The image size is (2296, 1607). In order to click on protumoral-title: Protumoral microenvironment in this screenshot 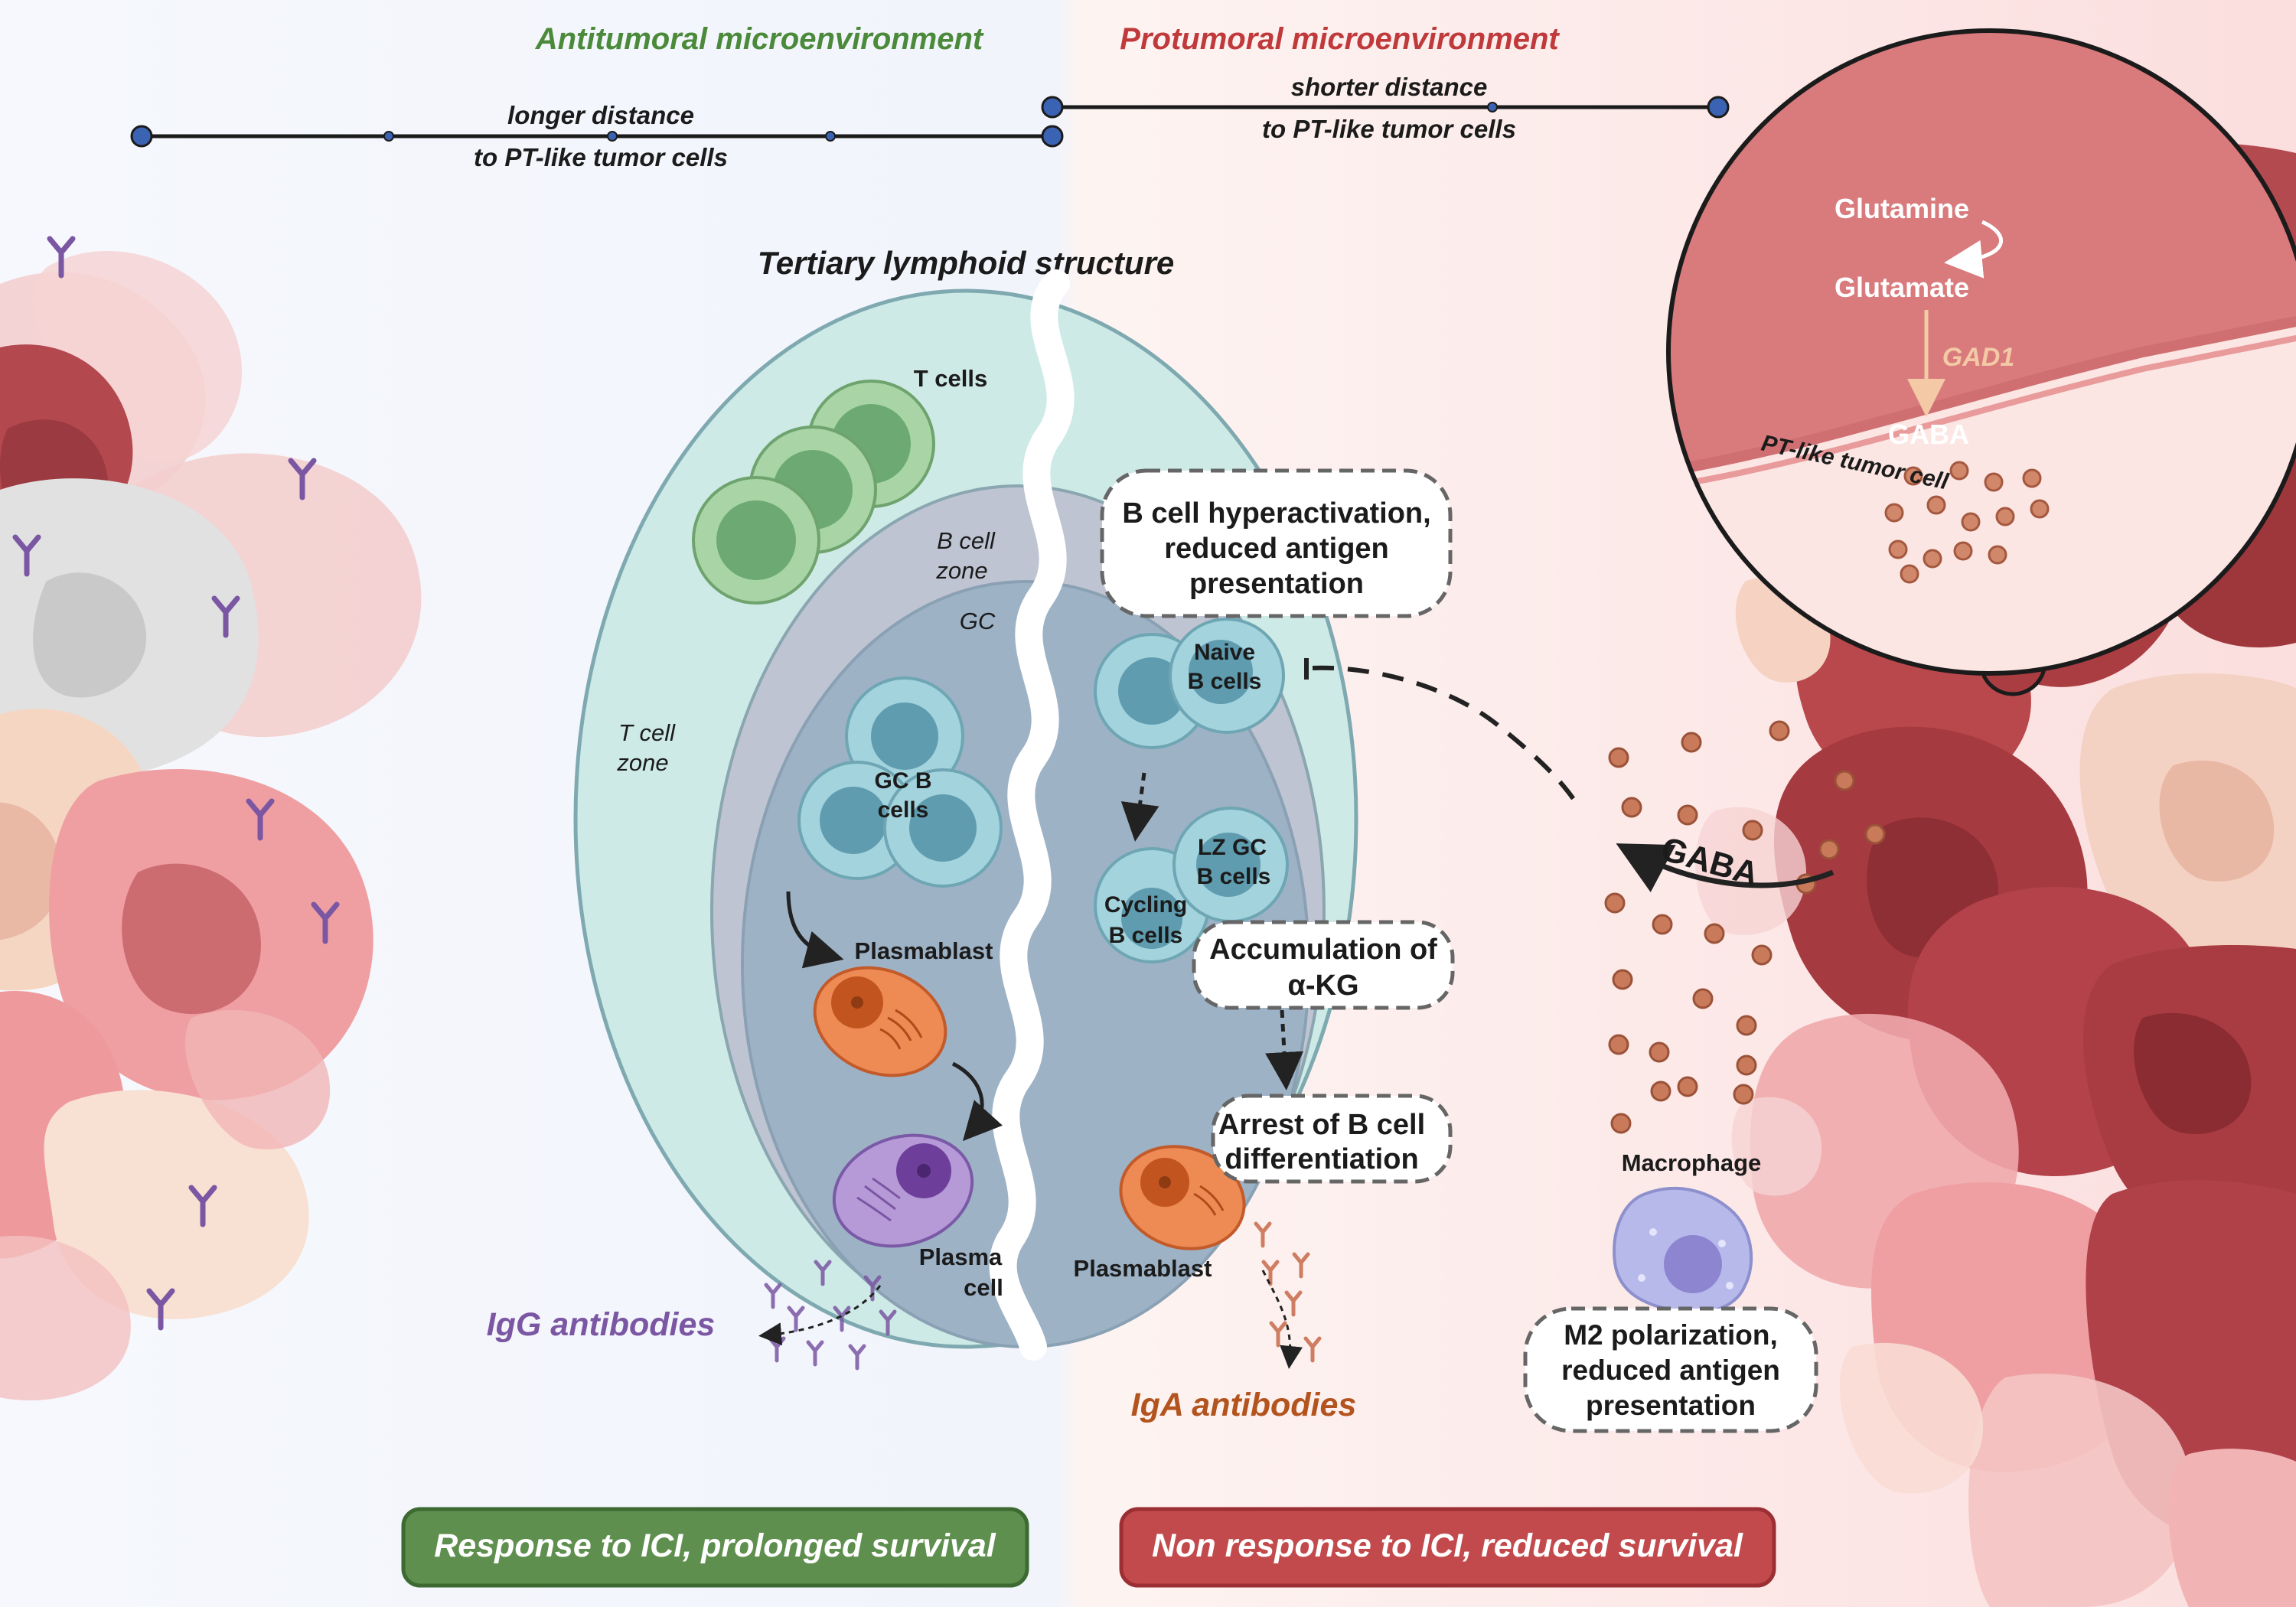, I will do `click(1340, 39)`.